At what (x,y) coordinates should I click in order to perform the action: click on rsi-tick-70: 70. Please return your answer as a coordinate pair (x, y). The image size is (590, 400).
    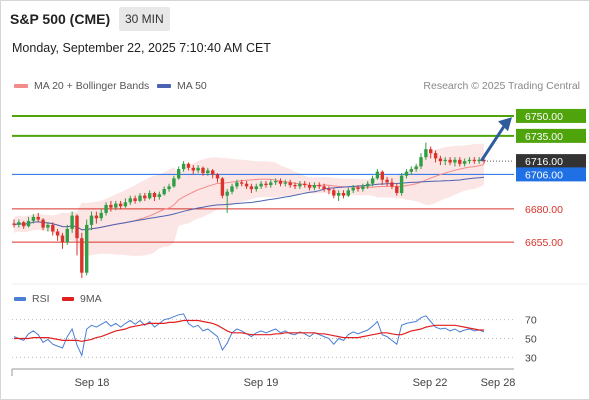
    Looking at the image, I should click on (531, 321).